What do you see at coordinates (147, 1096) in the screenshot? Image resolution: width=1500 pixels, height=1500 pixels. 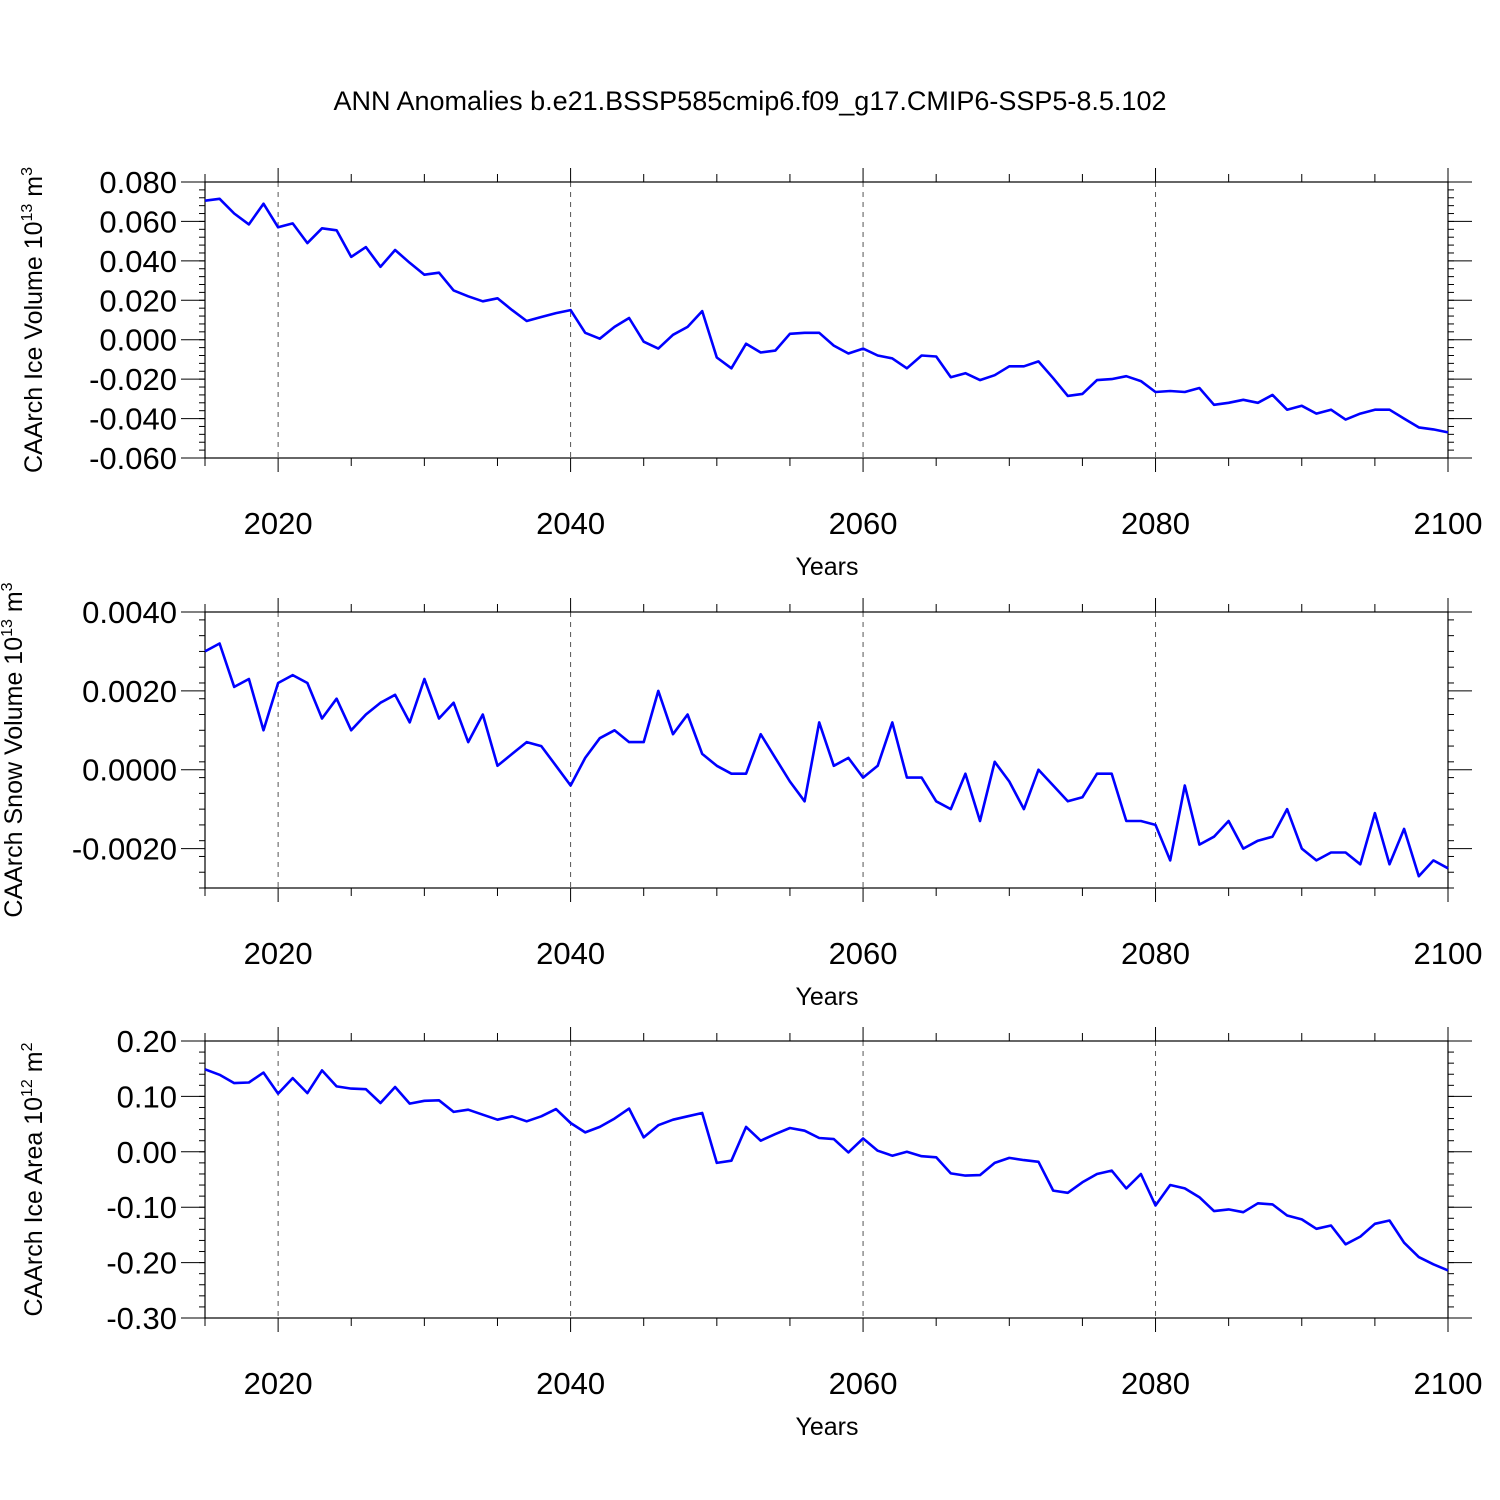 I see `y-tick-label: 0.10` at bounding box center [147, 1096].